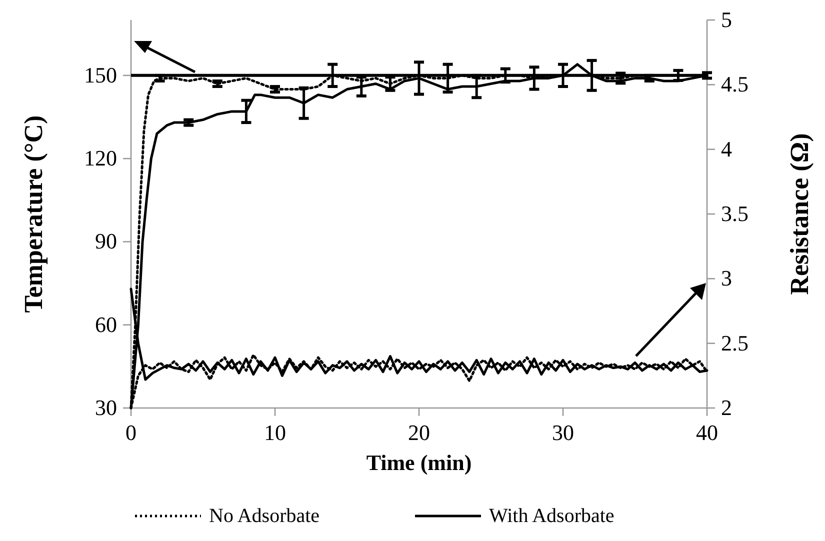  I want to click on legend-label: With Adsorbate, so click(551, 516).